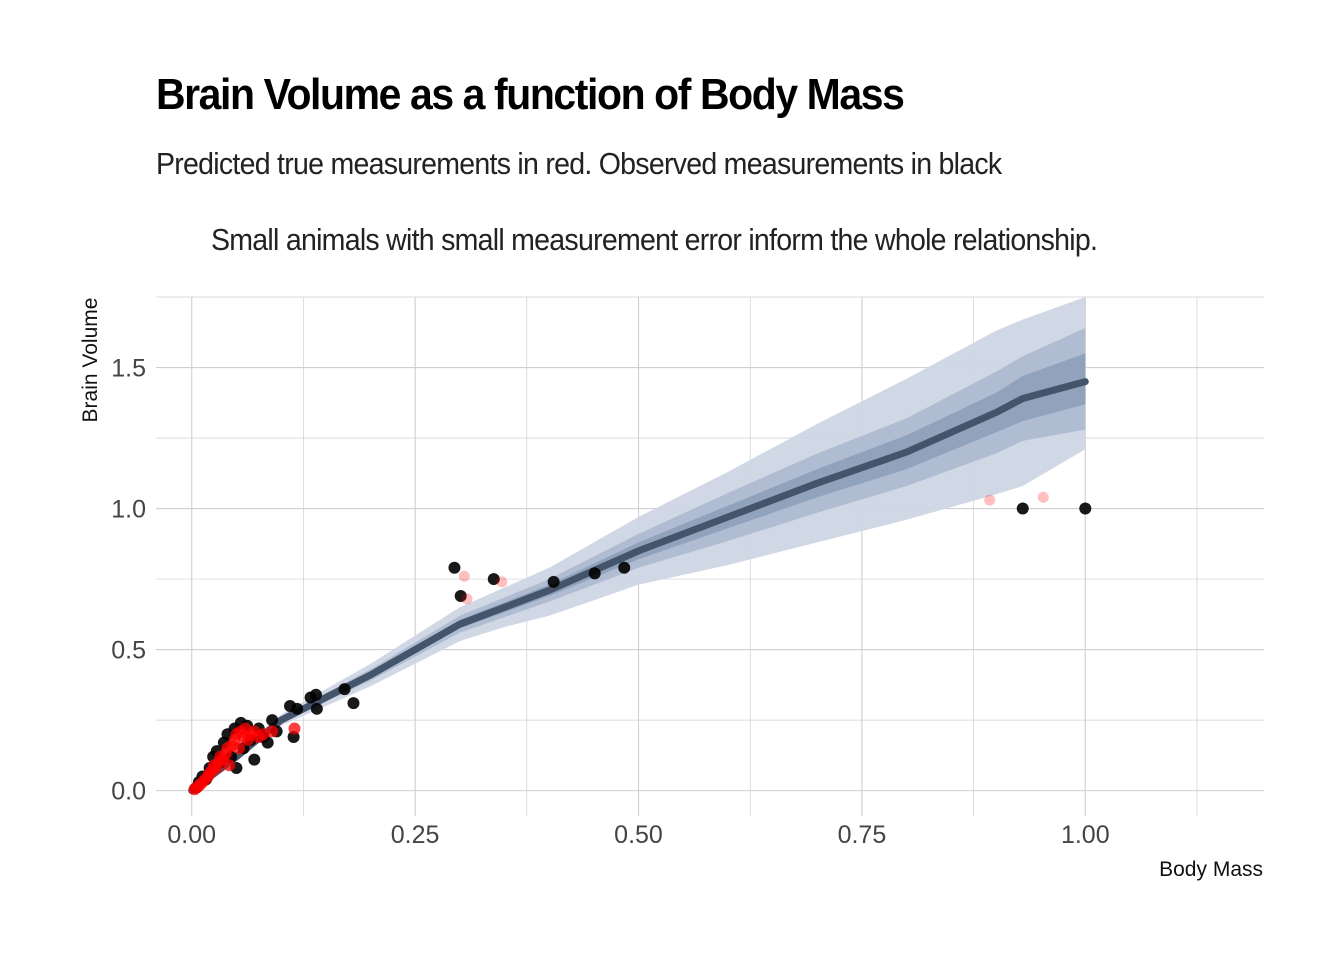 This screenshot has height=960, width=1344. What do you see at coordinates (128, 510) in the screenshot?
I see `y-tick-label: 1.0` at bounding box center [128, 510].